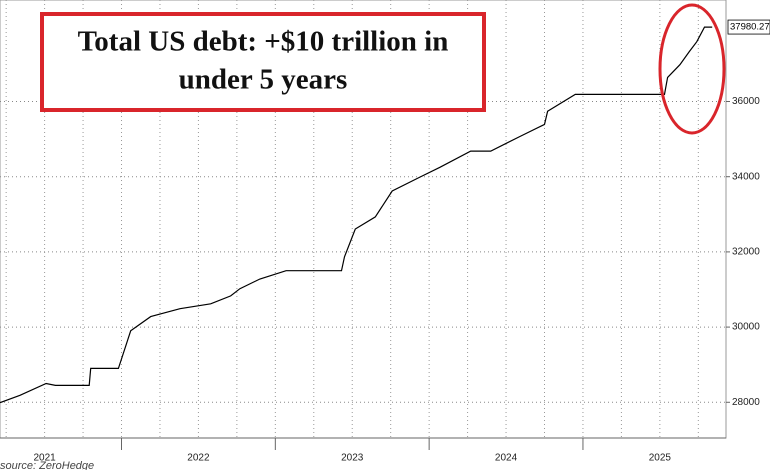  What do you see at coordinates (692, 69) in the screenshot?
I see `highlight-ellipse` at bounding box center [692, 69].